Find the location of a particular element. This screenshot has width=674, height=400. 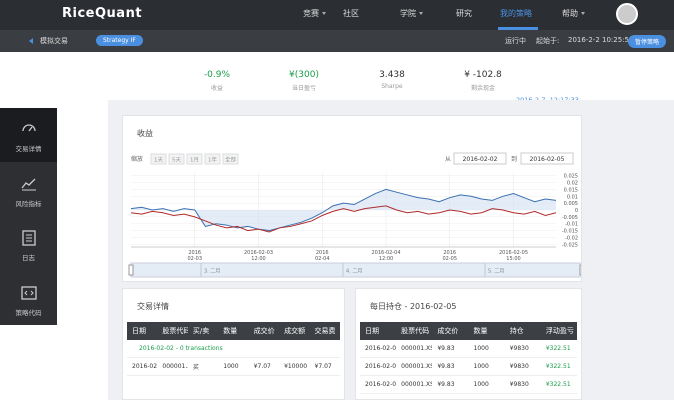

nav-item: 学院 is located at coordinates (411, 13).